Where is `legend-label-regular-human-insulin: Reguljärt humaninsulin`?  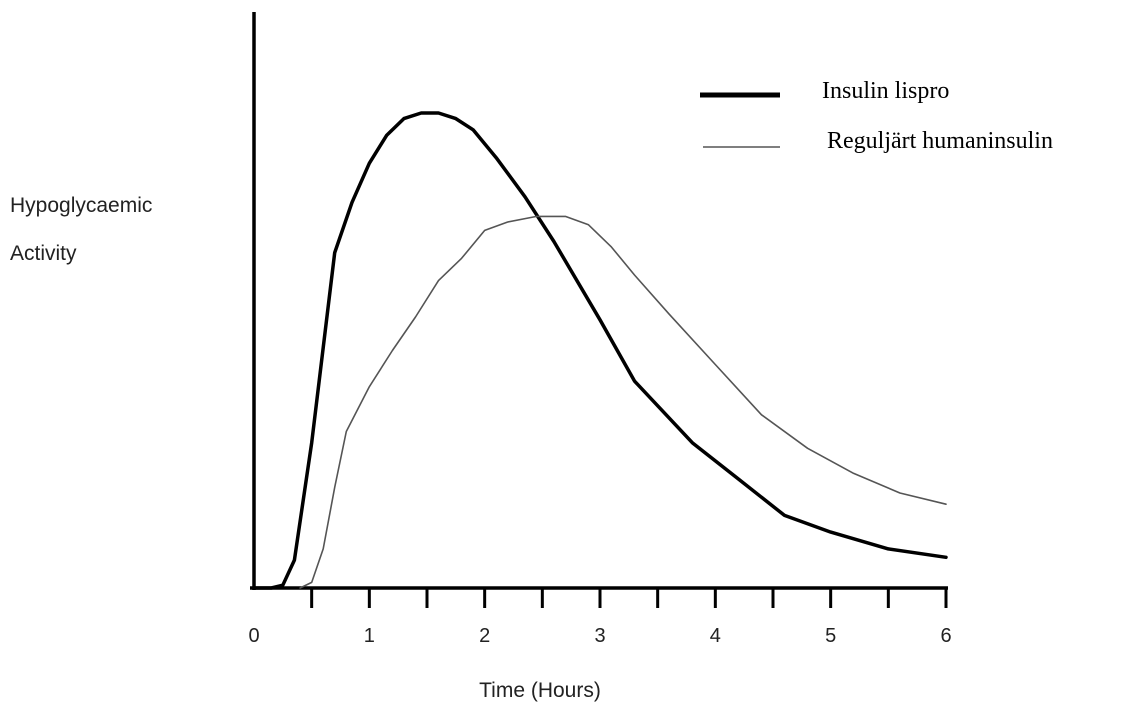
legend-label-regular-human-insulin: Reguljärt humaninsulin is located at coordinates (940, 141).